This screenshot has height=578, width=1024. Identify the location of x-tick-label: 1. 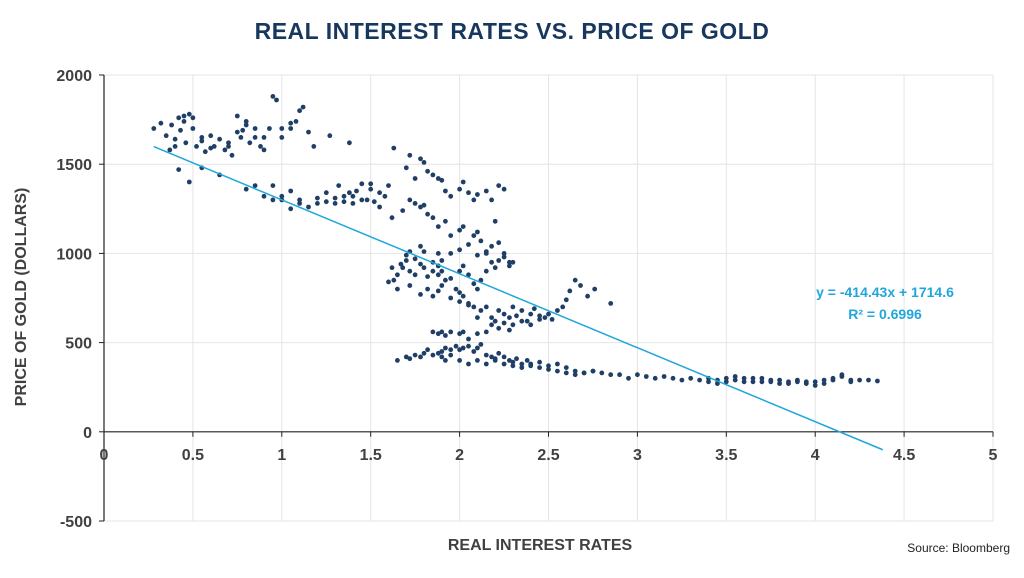
(281, 455).